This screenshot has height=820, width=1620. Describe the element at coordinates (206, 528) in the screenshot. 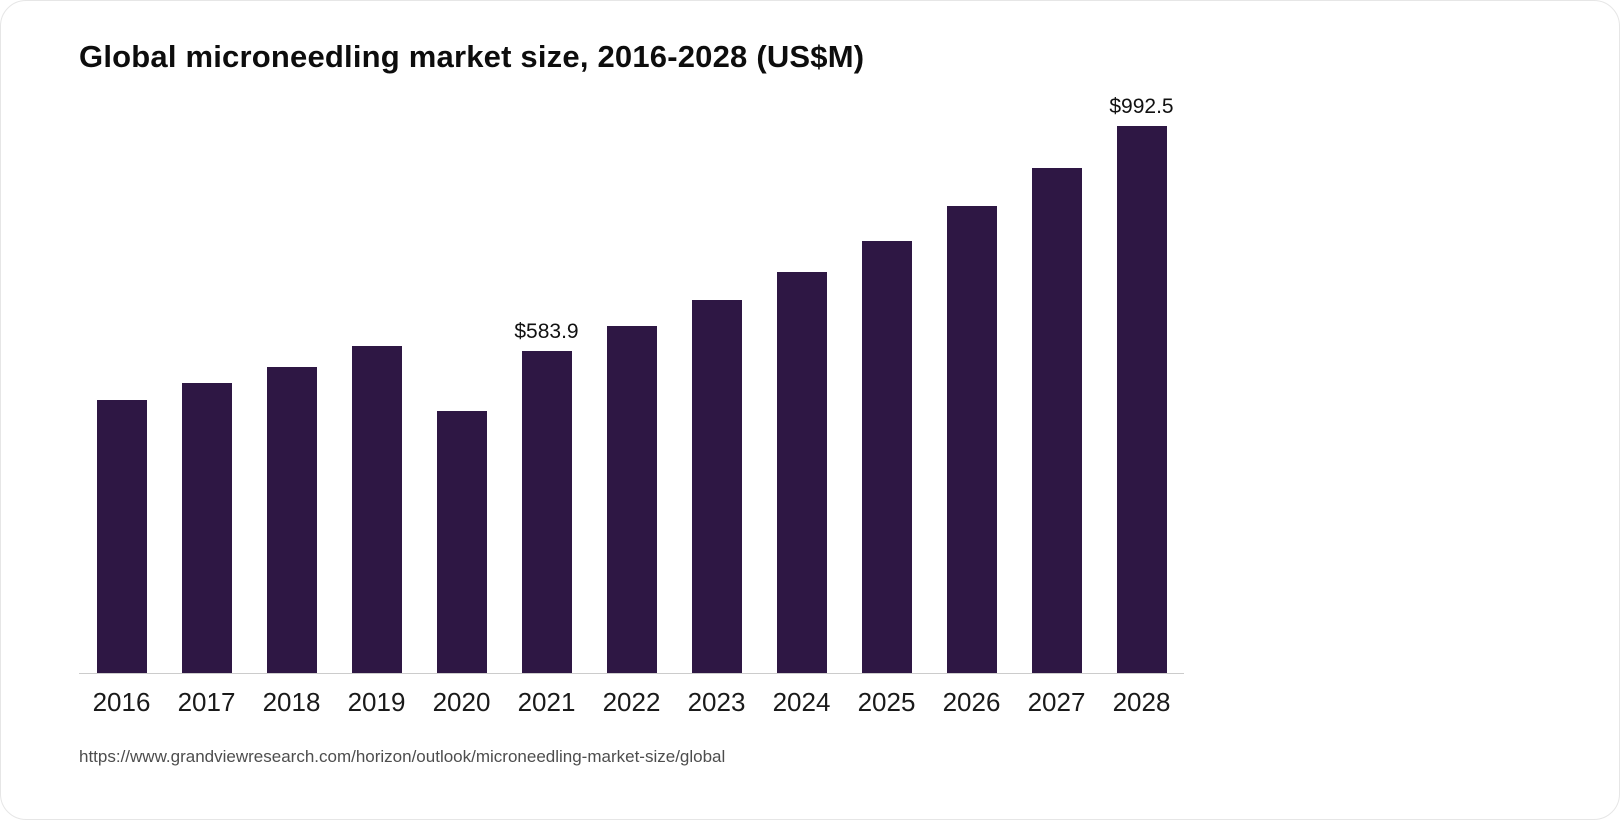

I see `bar-2017` at that location.